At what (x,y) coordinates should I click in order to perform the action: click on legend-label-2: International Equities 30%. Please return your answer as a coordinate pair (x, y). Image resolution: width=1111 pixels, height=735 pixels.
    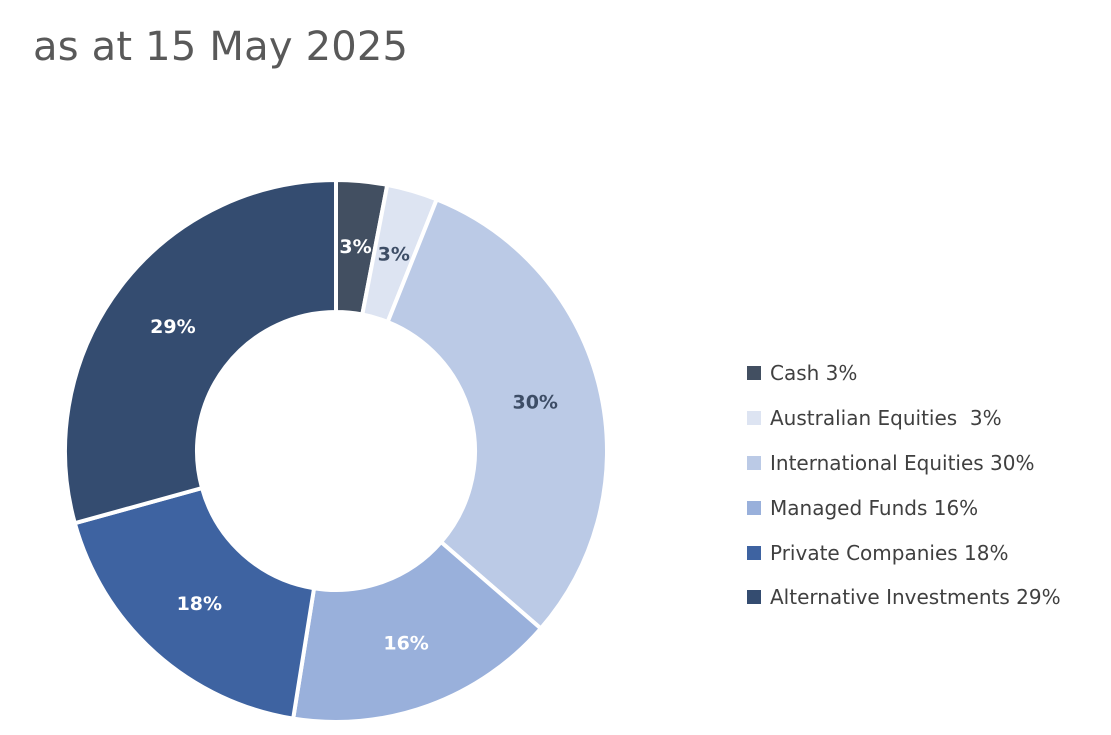
    Looking at the image, I should click on (902, 462).